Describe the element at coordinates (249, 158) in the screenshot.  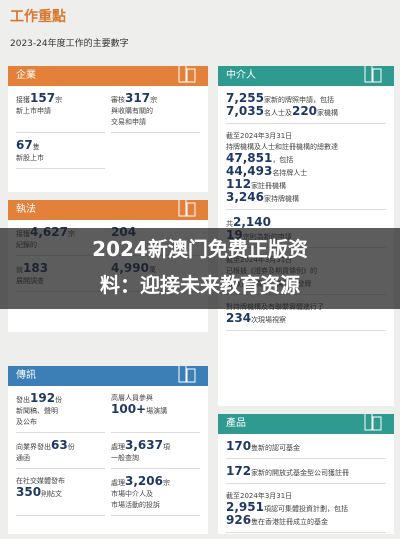
I see `stat-number: 47,851` at that location.